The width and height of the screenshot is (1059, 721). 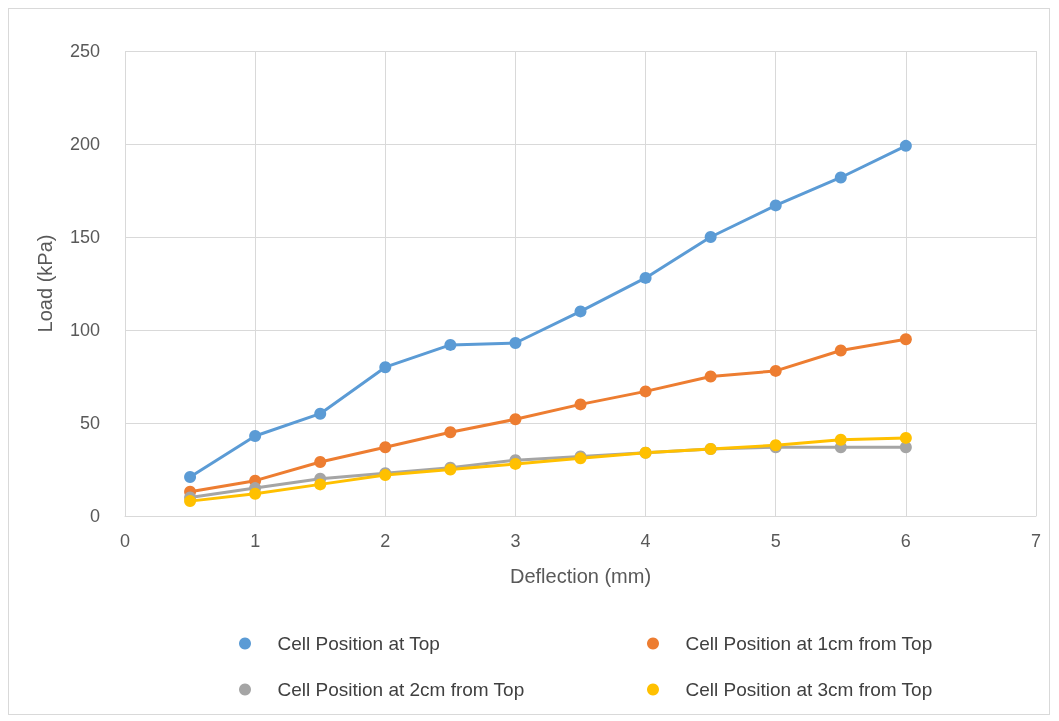 I want to click on y-tick-label: 200, so click(x=84, y=144).